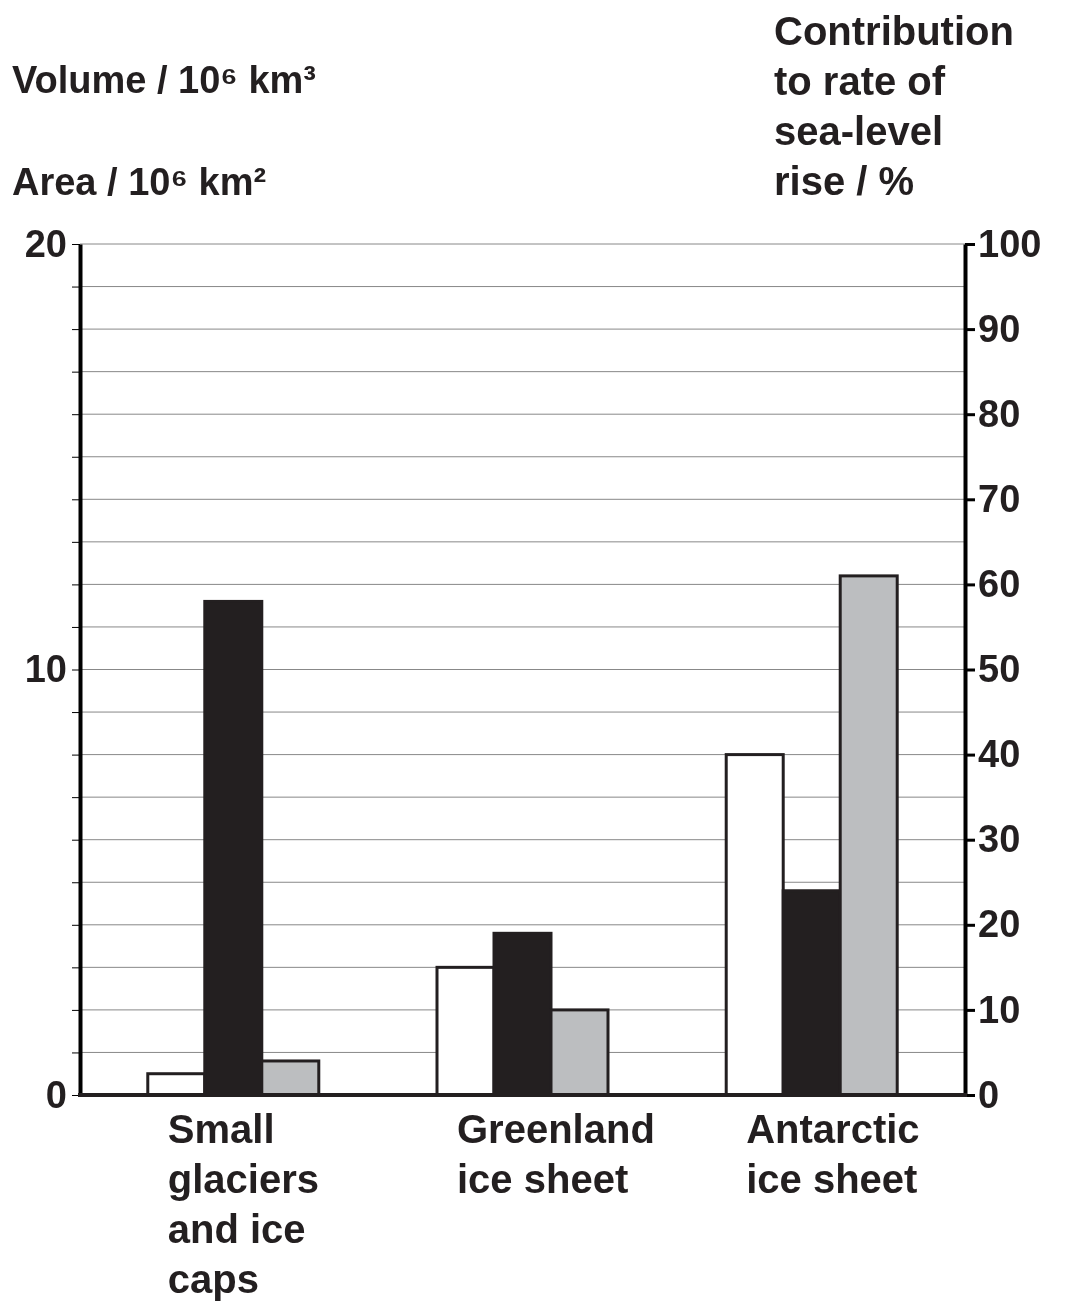 This screenshot has height=1304, width=1066. I want to click on y2-tick-label: 20, so click(999, 924).